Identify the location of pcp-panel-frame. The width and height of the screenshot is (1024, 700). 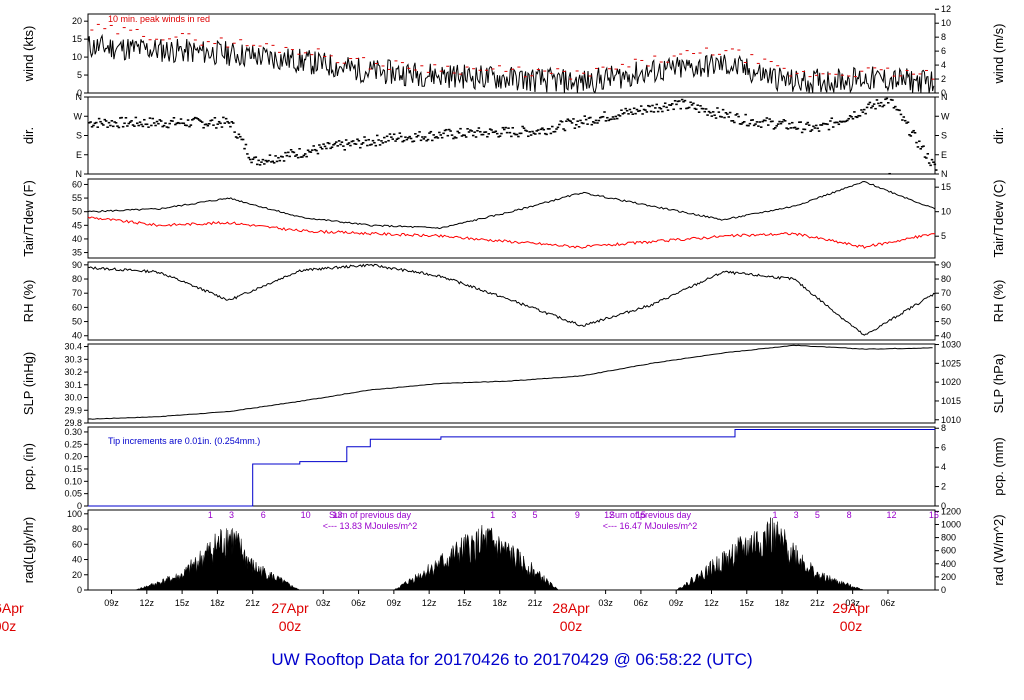
(511, 466).